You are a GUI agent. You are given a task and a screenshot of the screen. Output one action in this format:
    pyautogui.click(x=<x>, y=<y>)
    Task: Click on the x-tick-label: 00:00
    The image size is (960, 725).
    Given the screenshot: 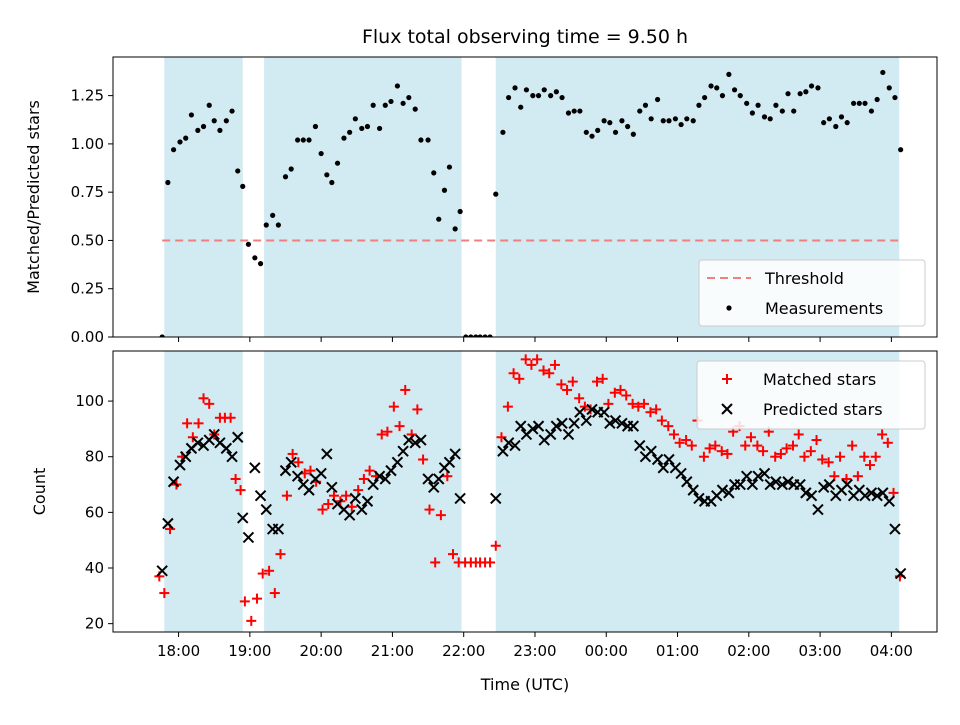 What is the action you would take?
    pyautogui.click(x=606, y=651)
    